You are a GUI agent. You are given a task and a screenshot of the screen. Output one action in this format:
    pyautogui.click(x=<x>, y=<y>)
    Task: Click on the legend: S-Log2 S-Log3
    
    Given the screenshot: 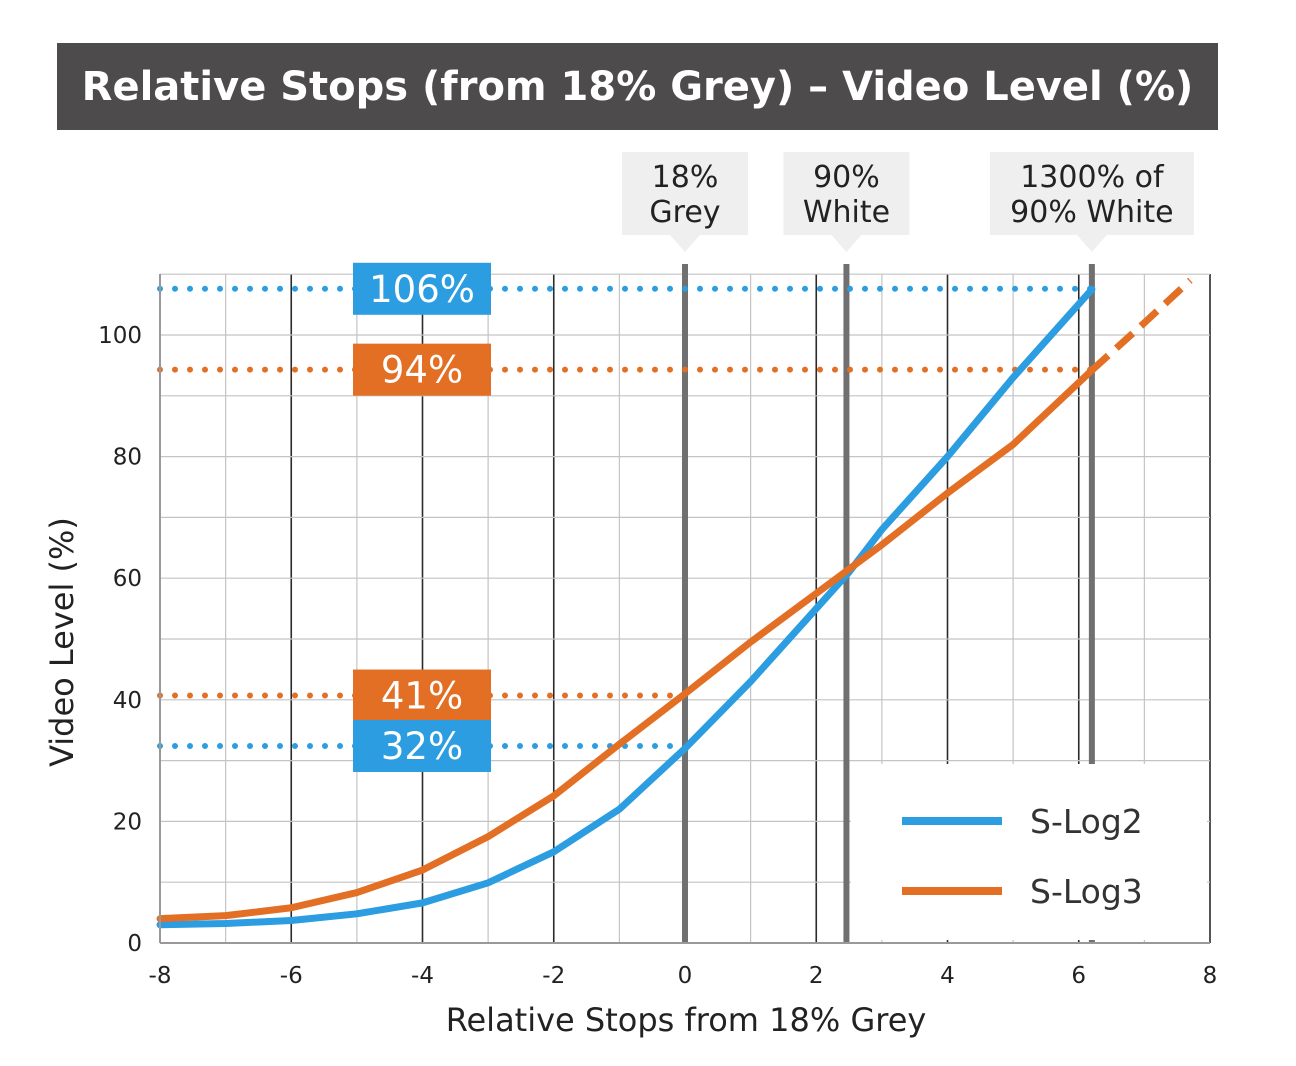 What is the action you would take?
    pyautogui.click(x=1029, y=852)
    